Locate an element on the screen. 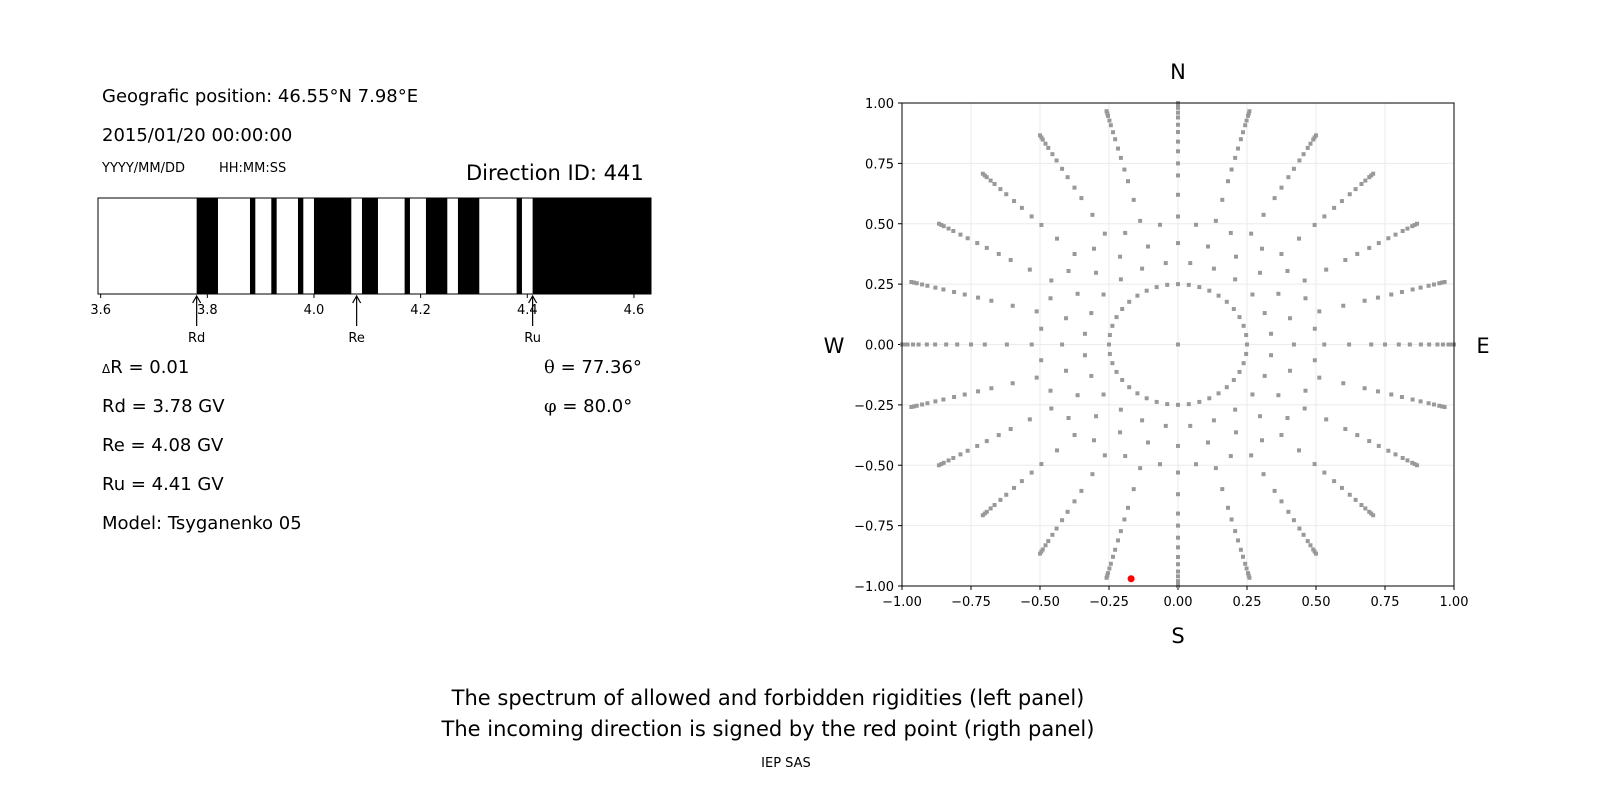 The image size is (1600, 800). compass-north: N is located at coordinates (1178, 72).